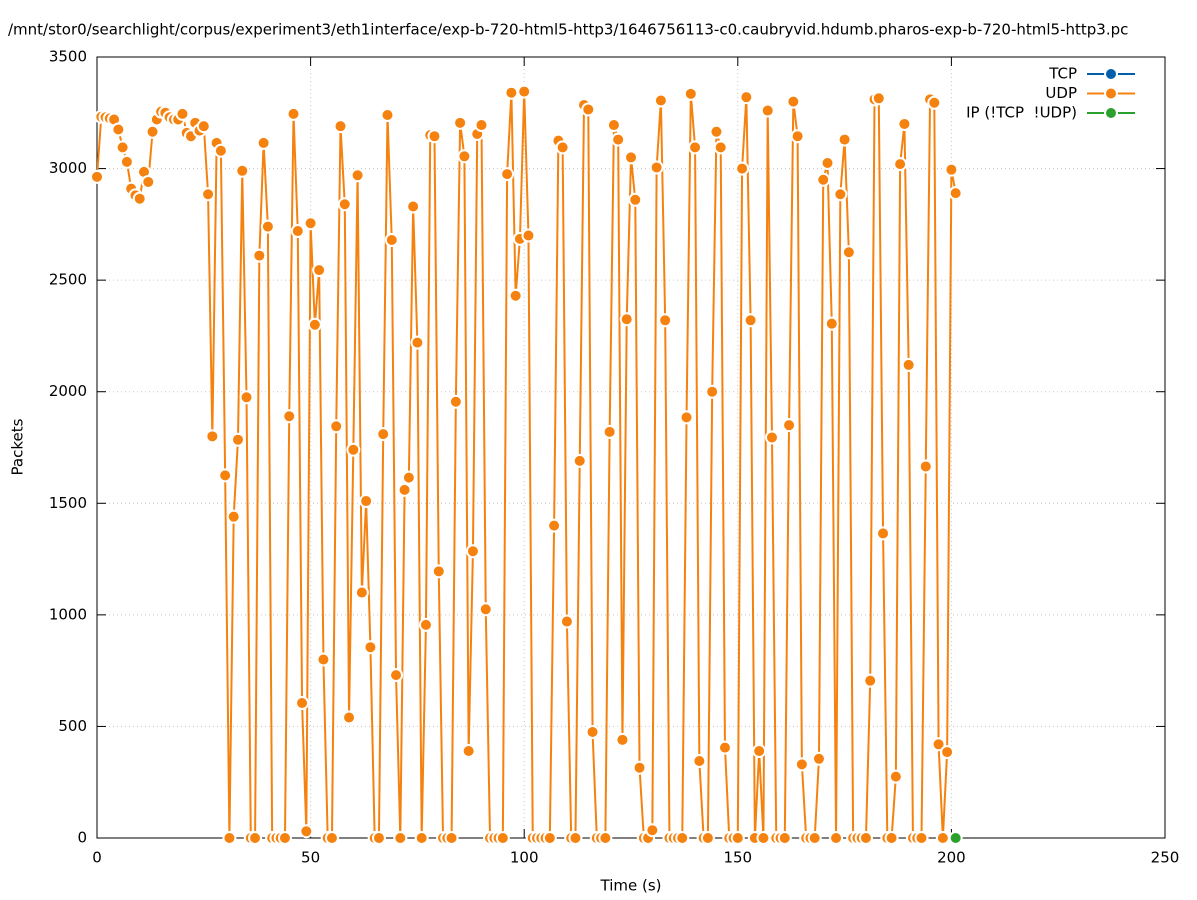  Describe the element at coordinates (310, 858) in the screenshot. I see `x-tick-label: 50` at that location.